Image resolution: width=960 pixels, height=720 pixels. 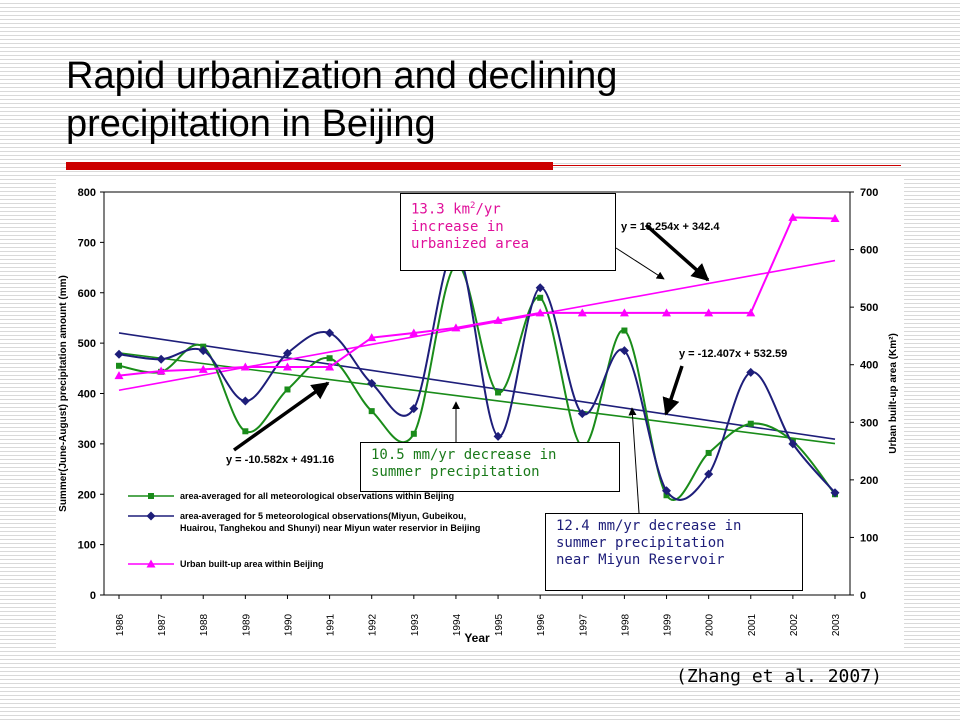 I want to click on x-tick-label: 1994, so click(x=457, y=624).